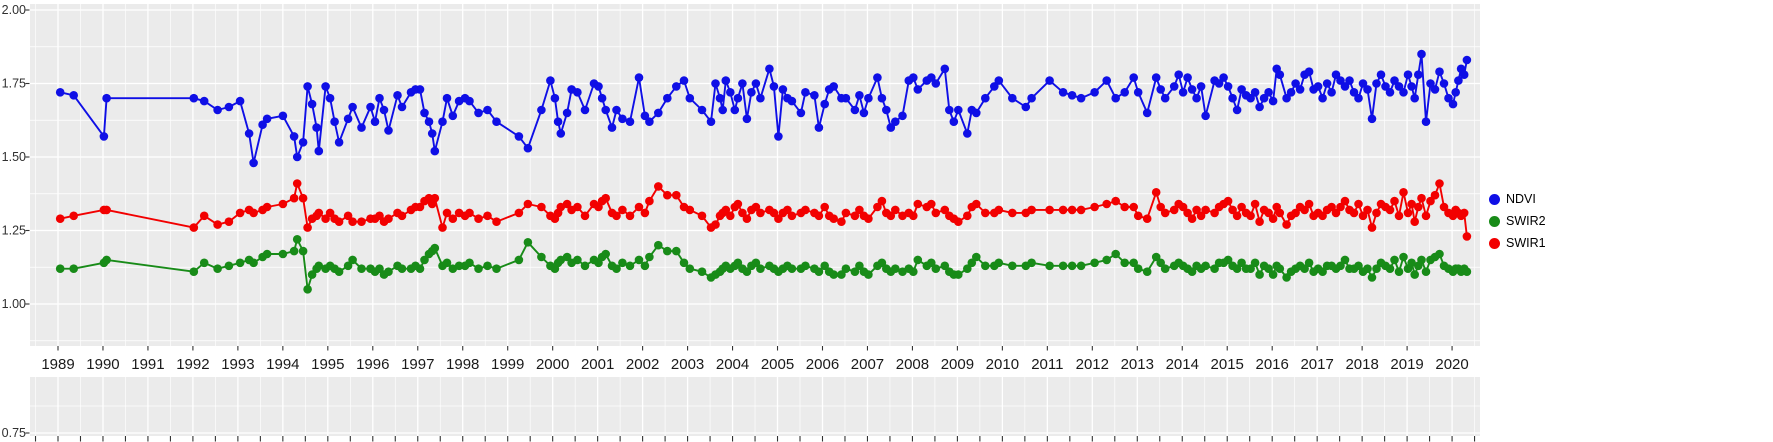  I want to click on y-axis-label: 1.25, so click(14, 231).